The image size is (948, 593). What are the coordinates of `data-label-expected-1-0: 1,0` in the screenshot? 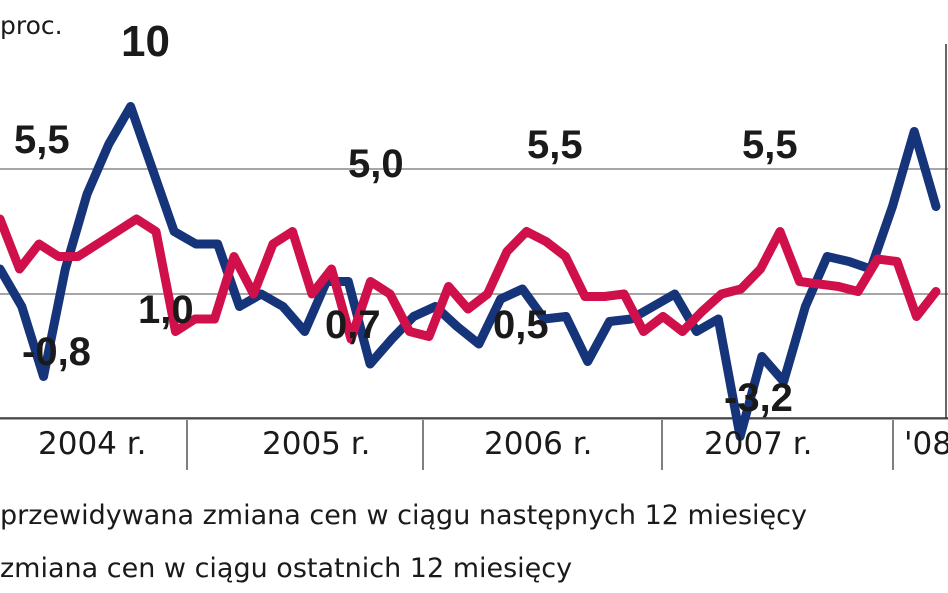 It's located at (166, 310).